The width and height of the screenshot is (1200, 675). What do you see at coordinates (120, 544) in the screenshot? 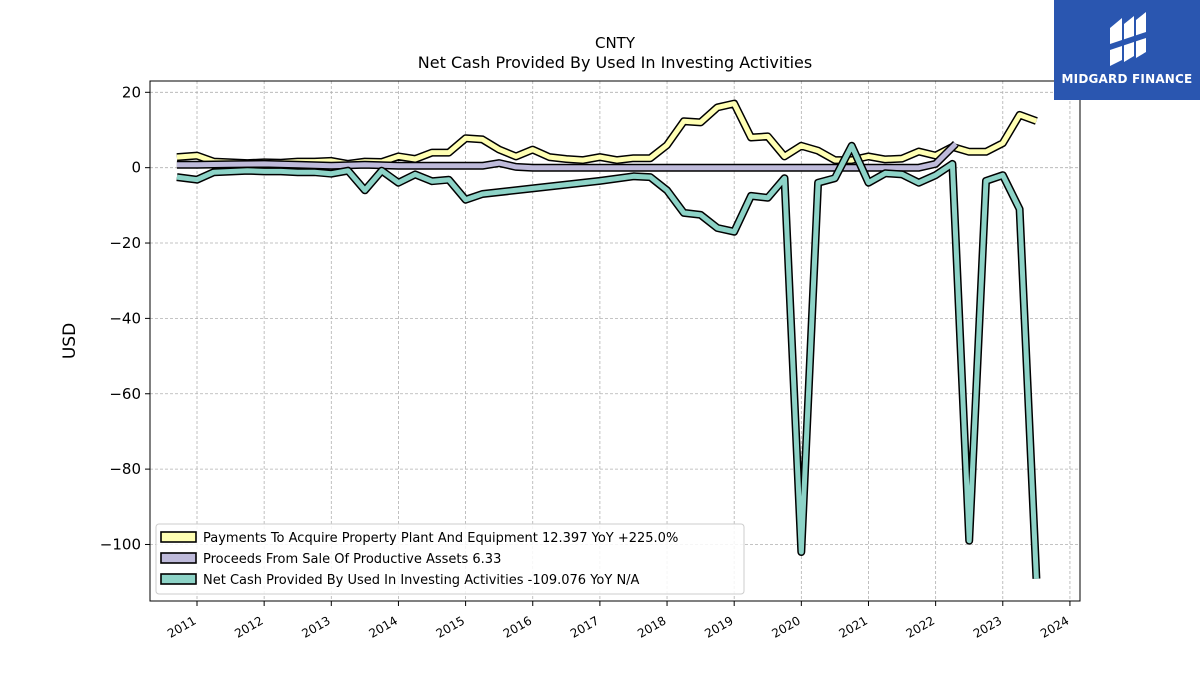
I see `y-tick-label: −100` at bounding box center [120, 544].